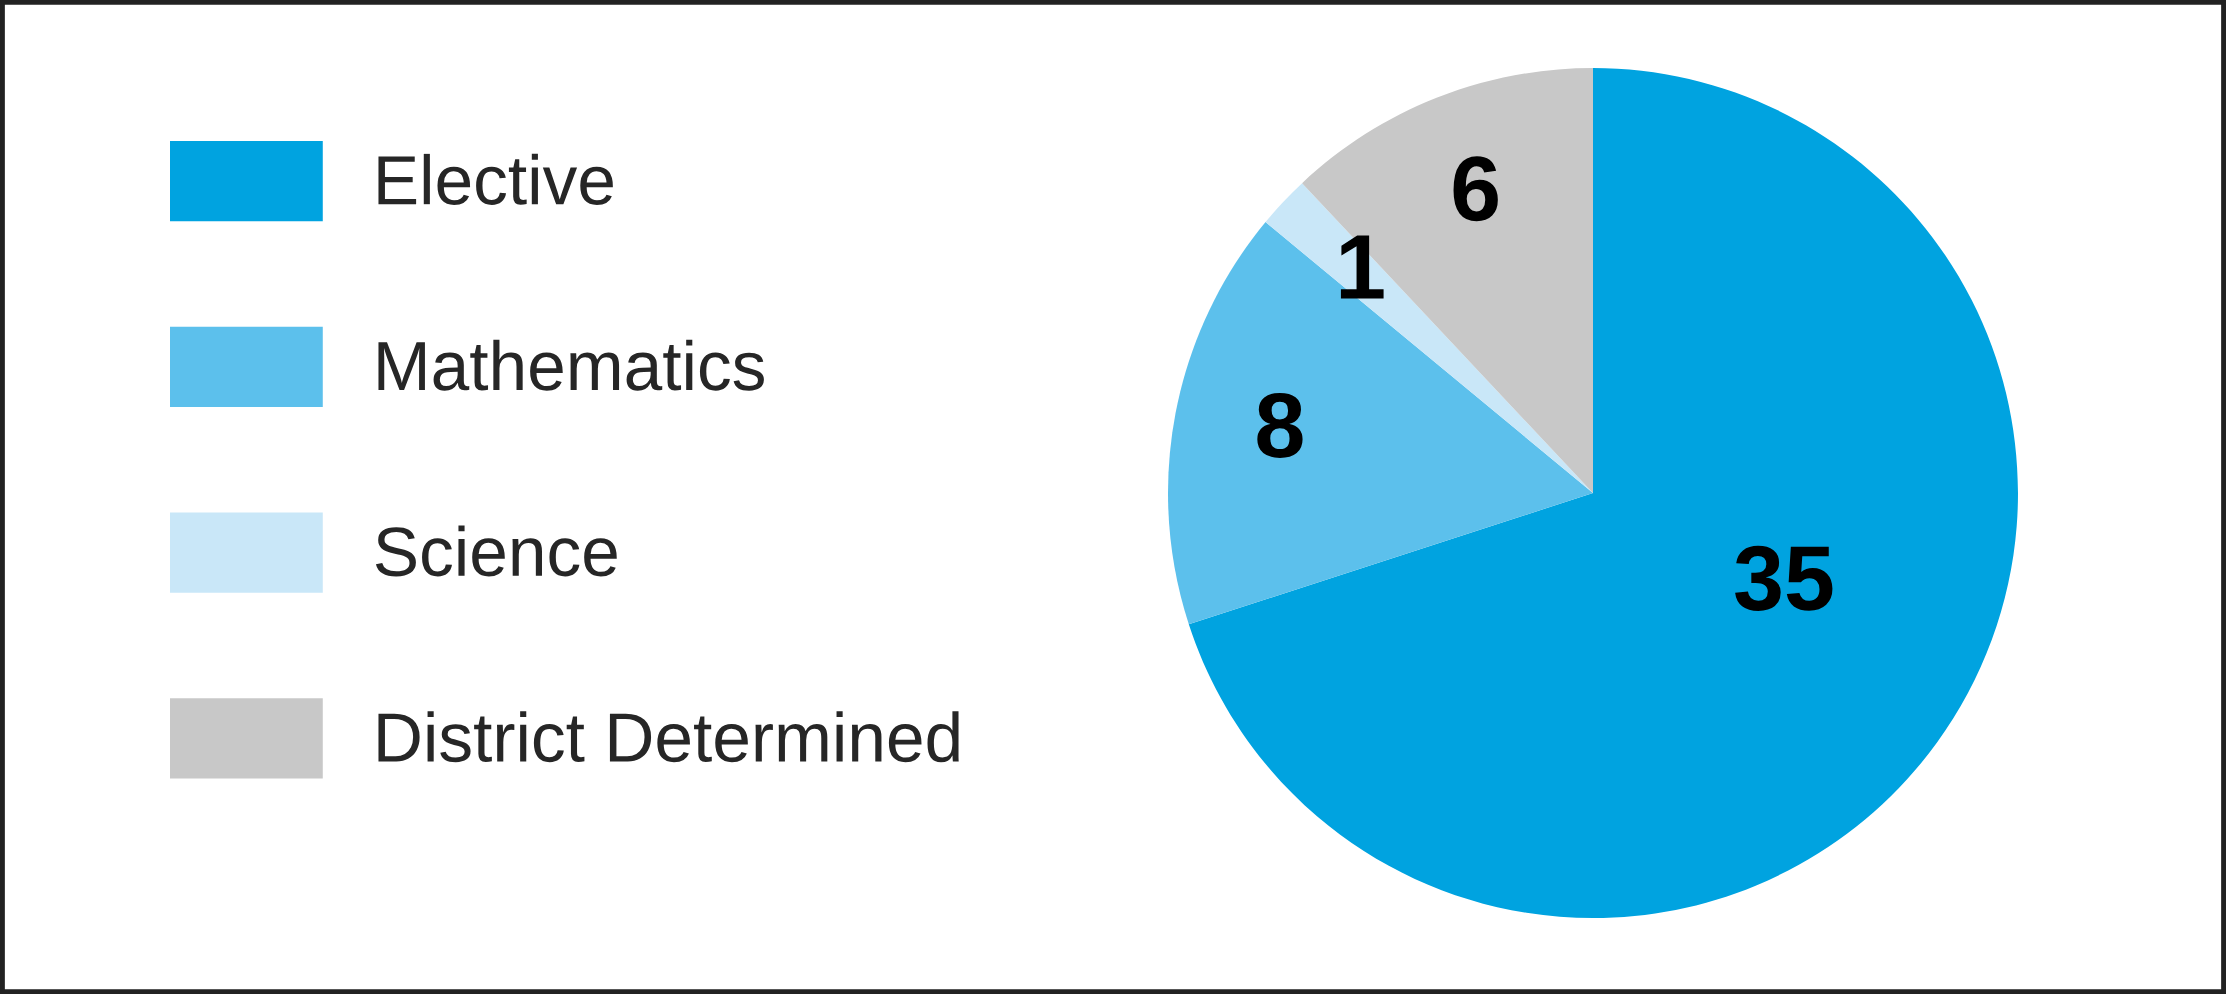 Image resolution: width=2226 pixels, height=994 pixels. Describe the element at coordinates (668, 737) in the screenshot. I see `legend-label: District Determined` at that location.